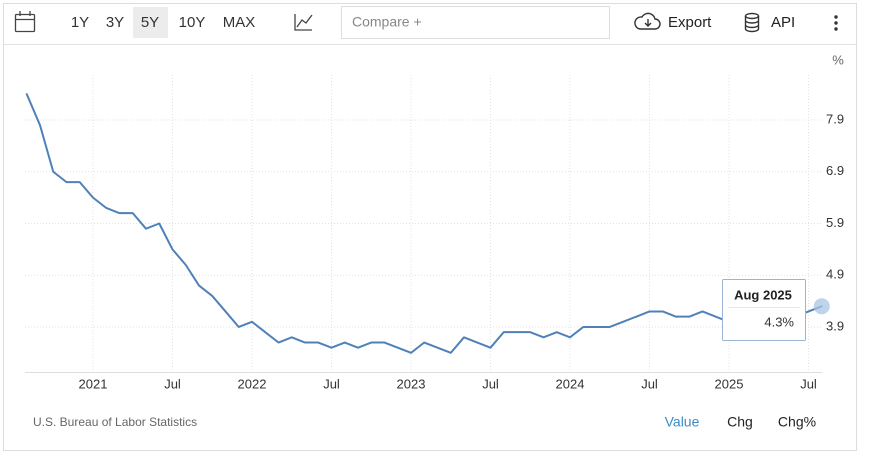 The width and height of the screenshot is (876, 454). What do you see at coordinates (647, 21) in the screenshot?
I see `export-icon` at bounding box center [647, 21].